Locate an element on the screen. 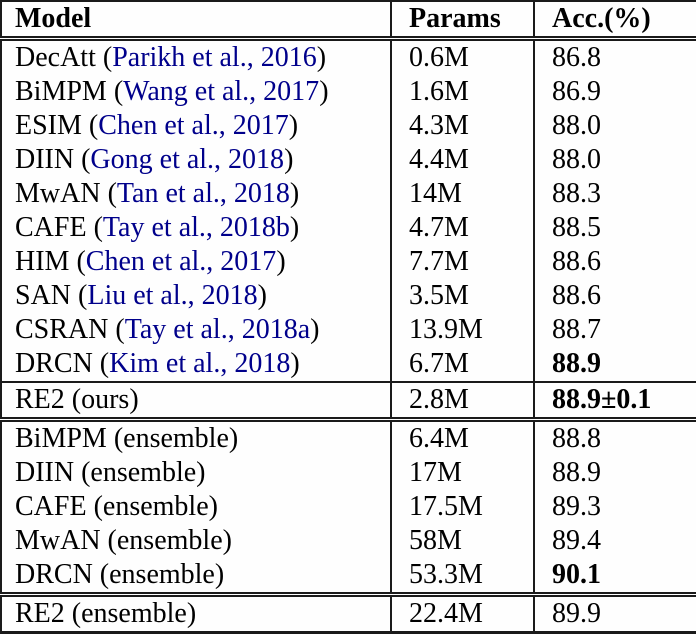 This screenshot has width=696, height=634. header-params: Params is located at coordinates (463, 20).